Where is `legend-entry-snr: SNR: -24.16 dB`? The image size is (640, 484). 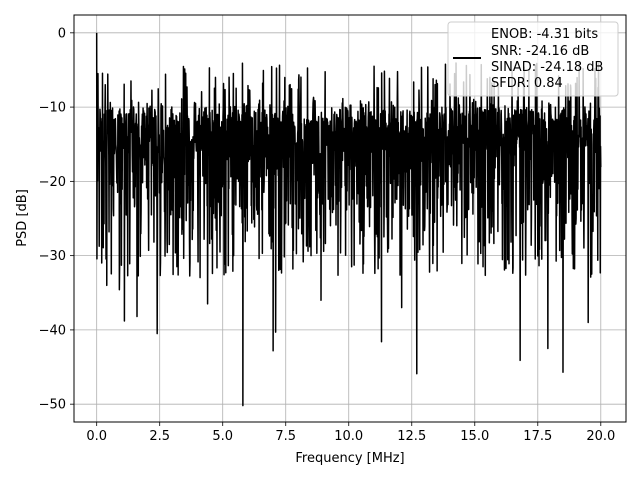
legend-entry-snr: SNR: -24.16 dB is located at coordinates (540, 51).